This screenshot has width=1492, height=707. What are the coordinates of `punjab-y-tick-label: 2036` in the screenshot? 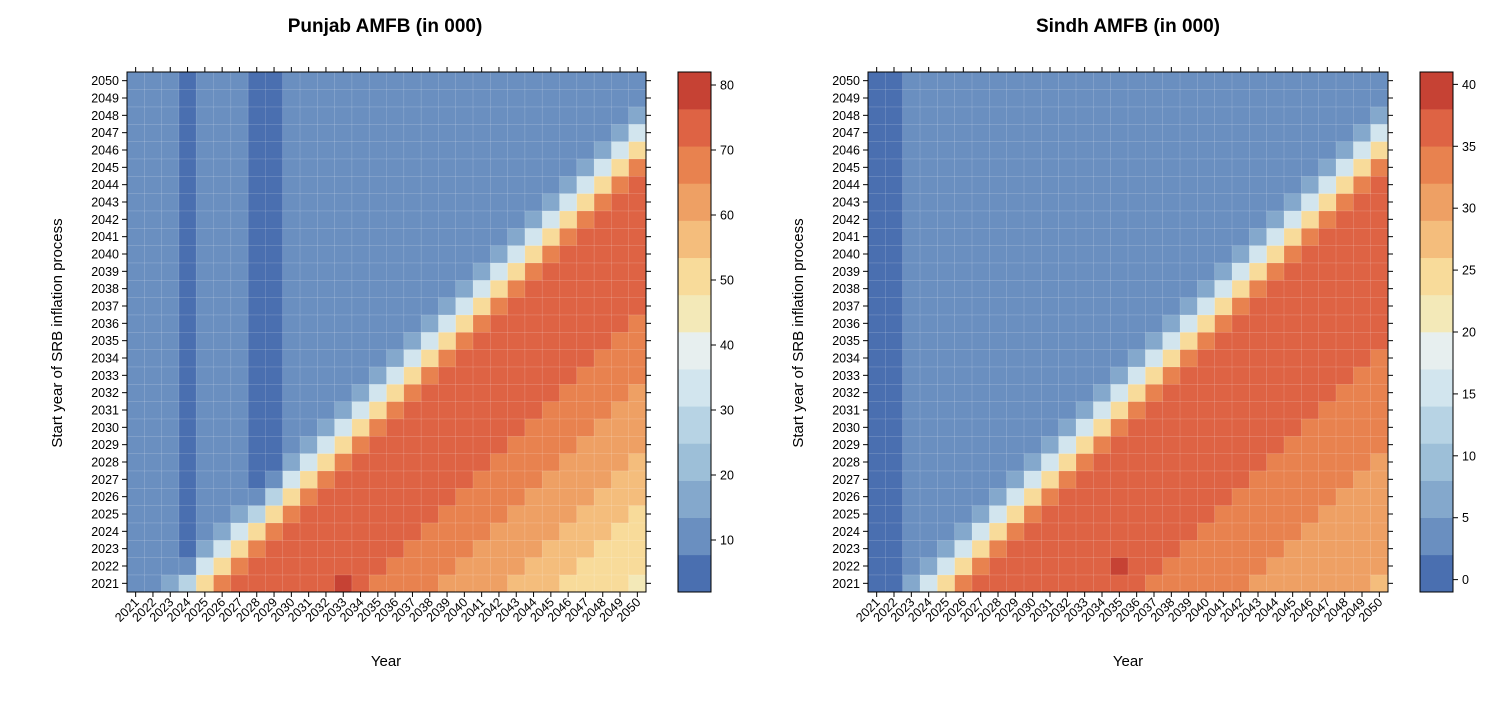 It's located at (105, 324).